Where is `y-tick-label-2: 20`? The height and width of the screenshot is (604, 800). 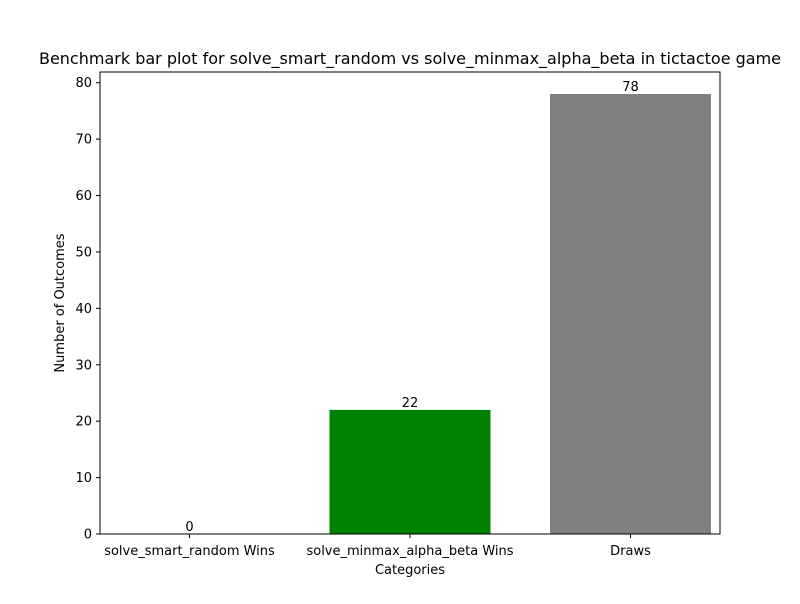
y-tick-label-2: 20 is located at coordinates (83, 422).